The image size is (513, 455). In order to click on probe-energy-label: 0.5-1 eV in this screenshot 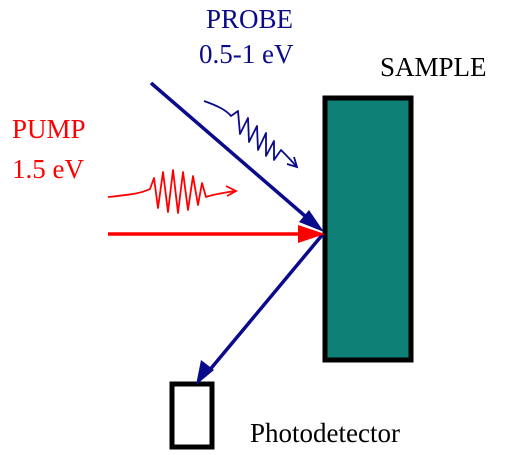, I will do `click(246, 54)`.